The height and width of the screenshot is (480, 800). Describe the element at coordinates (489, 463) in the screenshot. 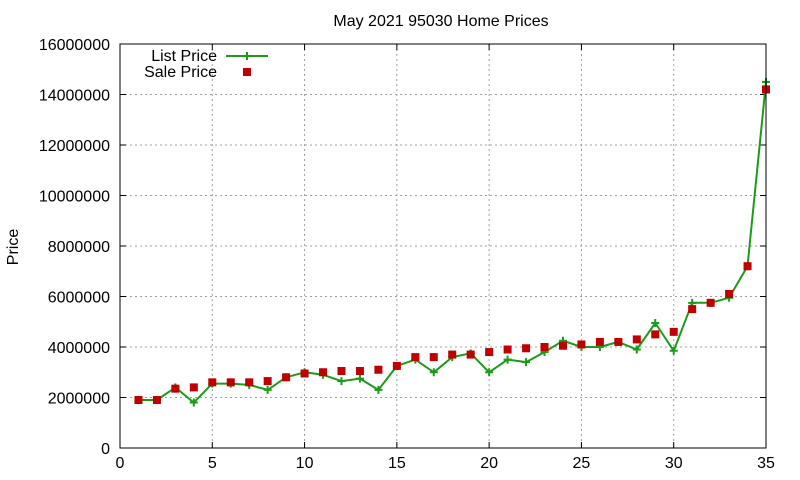

I see `x-tick-label: 20` at that location.